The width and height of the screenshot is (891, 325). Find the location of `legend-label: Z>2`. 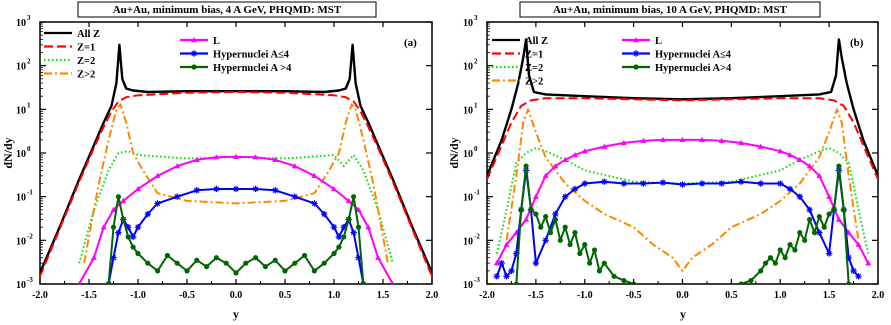

legend-label: Z>2 is located at coordinates (534, 82).